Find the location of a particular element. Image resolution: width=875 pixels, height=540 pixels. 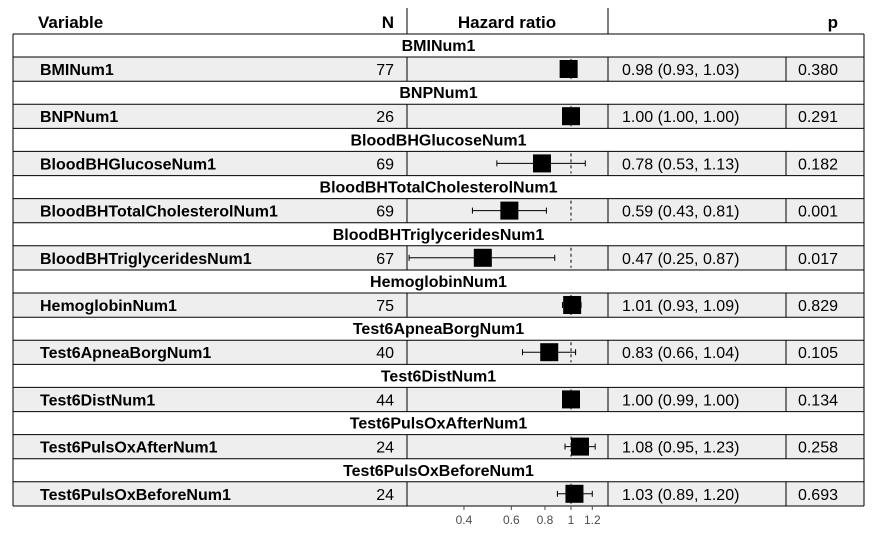

header-p: p is located at coordinates (833, 22).